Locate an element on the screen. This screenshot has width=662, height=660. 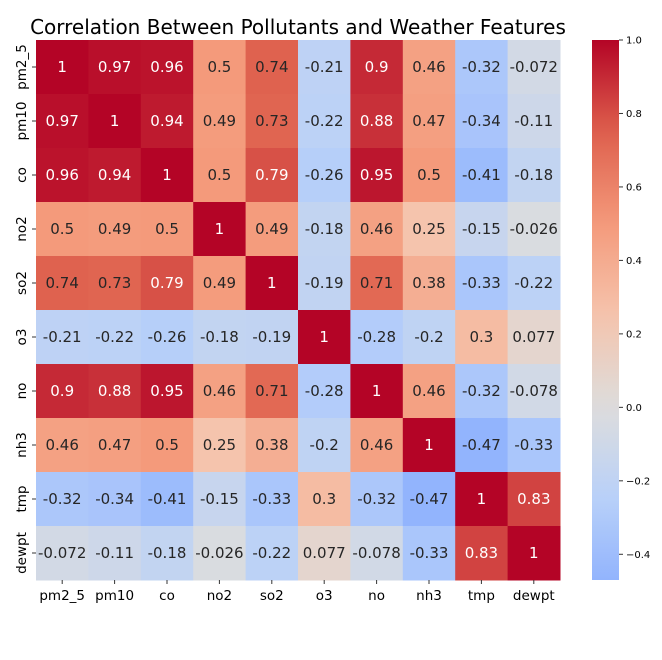
x-axis-labels: pm2_5 pm10 co no2 so2 o3 no nh3 tmp dewpt is located at coordinates (297, 592).